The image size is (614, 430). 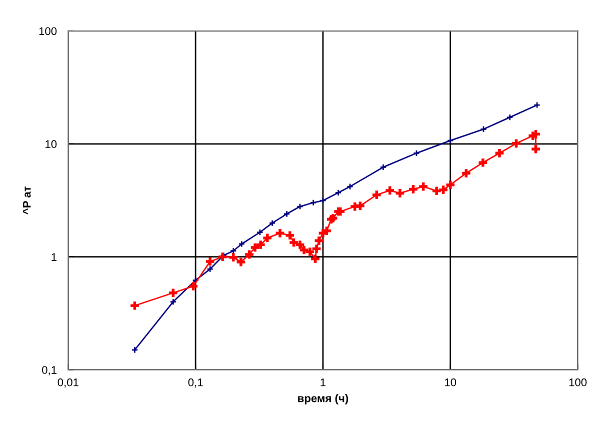 What do you see at coordinates (68, 383) in the screenshot?
I see `x-tick-label: 0,01` at bounding box center [68, 383].